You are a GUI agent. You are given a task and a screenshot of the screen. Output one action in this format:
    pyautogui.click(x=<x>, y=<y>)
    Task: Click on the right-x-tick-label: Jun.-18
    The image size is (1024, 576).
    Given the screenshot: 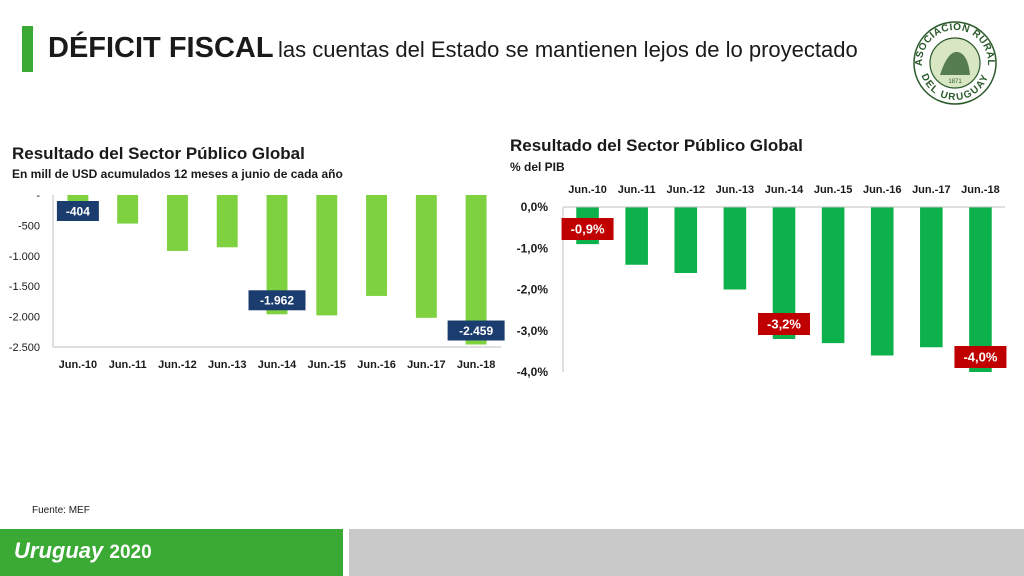 What is the action you would take?
    pyautogui.click(x=980, y=190)
    